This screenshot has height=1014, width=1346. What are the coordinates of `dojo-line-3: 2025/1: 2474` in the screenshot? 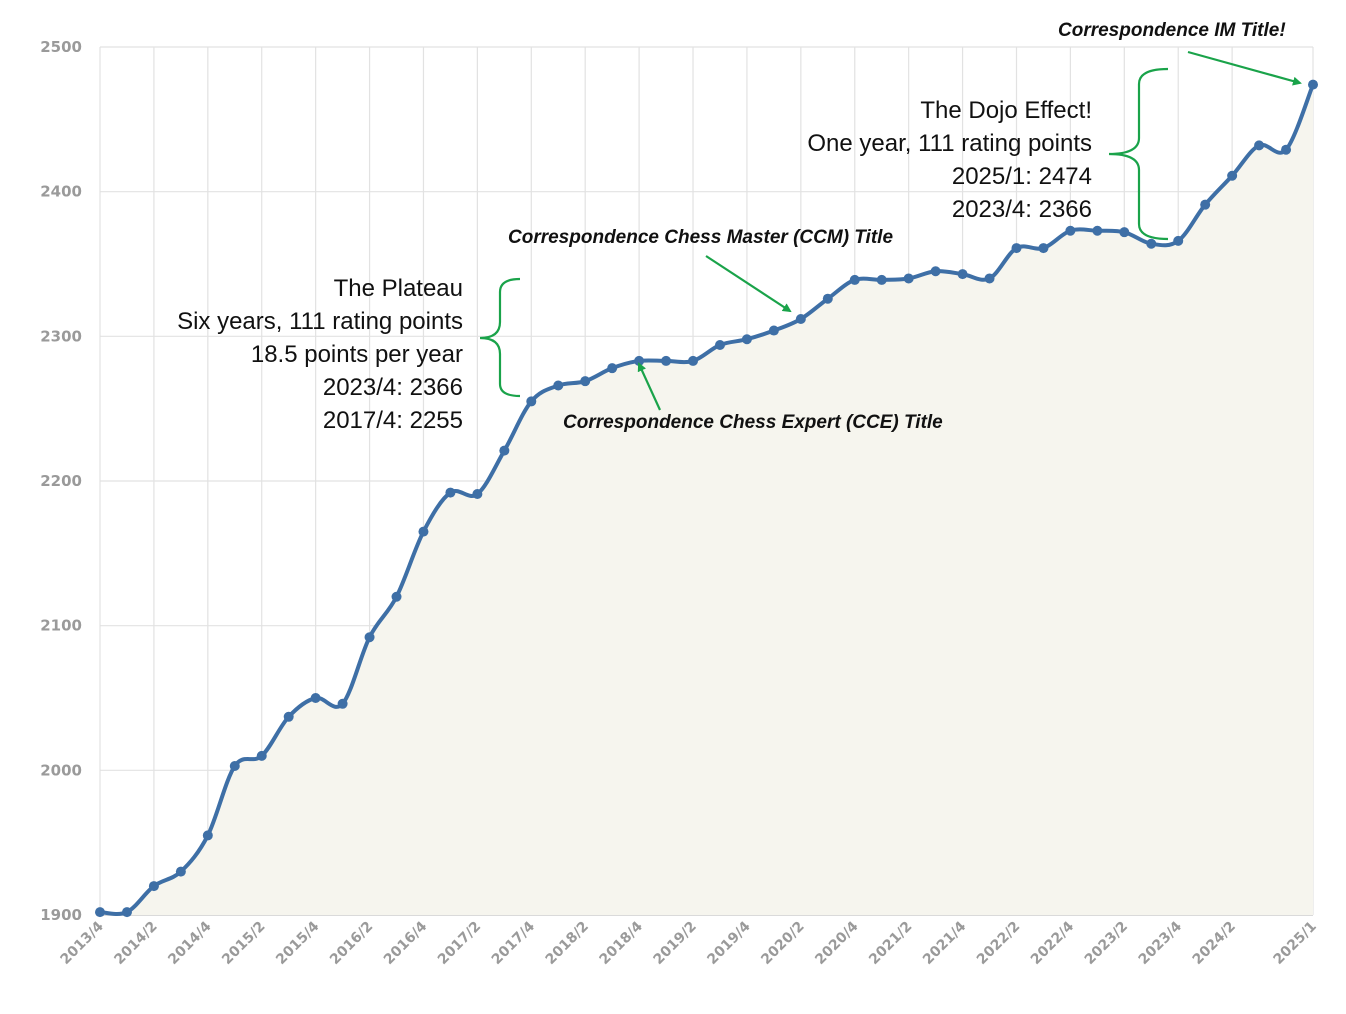 It's located at (1022, 176).